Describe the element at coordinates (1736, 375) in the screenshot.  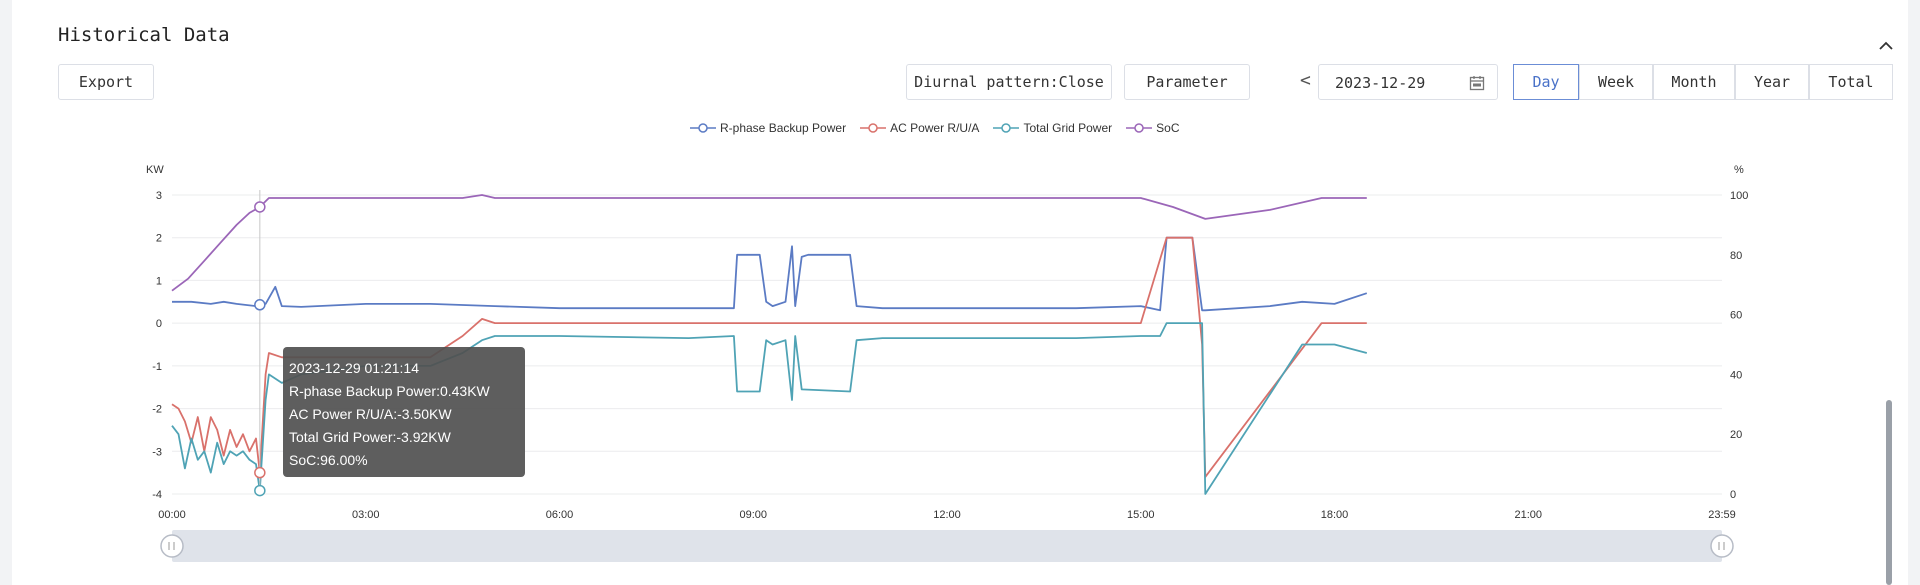
I see `y-tick-right: 40` at that location.